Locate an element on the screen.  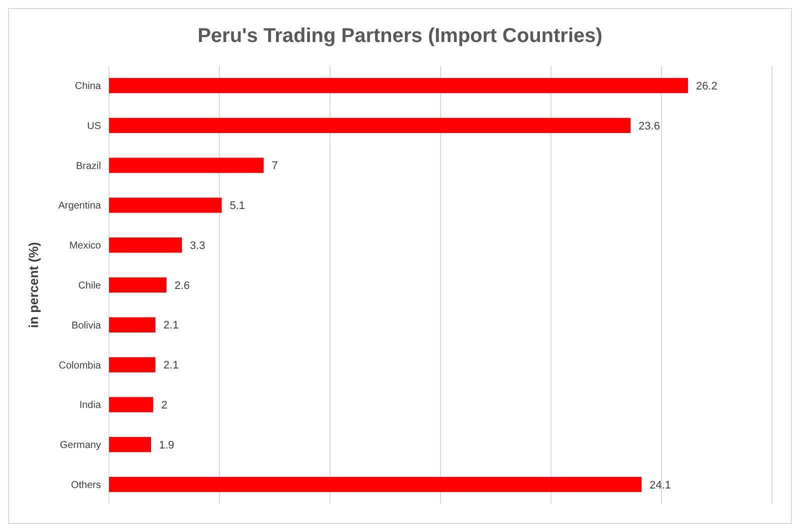
y-tick-label: Germany is located at coordinates (80, 446).